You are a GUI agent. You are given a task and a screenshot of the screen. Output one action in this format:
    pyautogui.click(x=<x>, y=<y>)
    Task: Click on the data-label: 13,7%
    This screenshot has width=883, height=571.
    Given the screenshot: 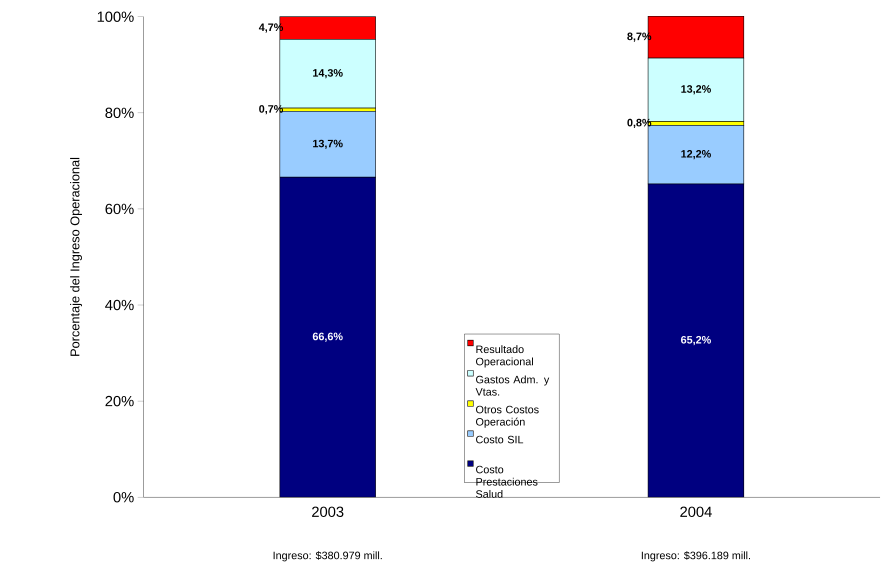 What is the action you would take?
    pyautogui.click(x=328, y=144)
    